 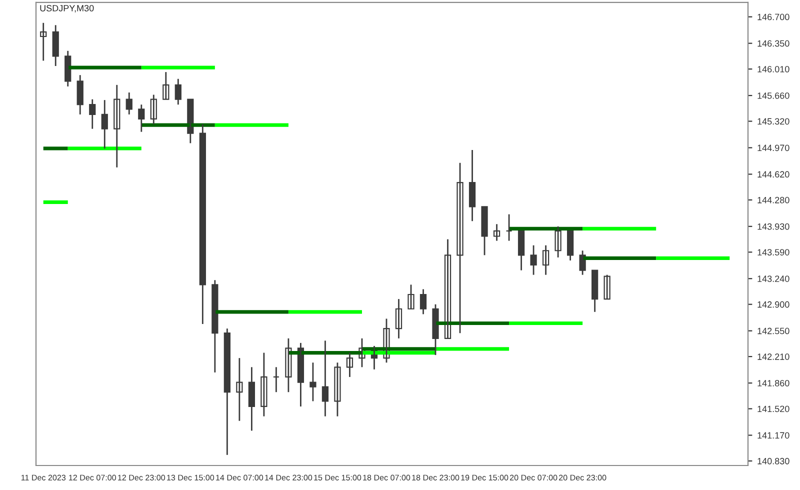 What do you see at coordinates (774, 331) in the screenshot?
I see `y-tick-label: 142.550` at bounding box center [774, 331].